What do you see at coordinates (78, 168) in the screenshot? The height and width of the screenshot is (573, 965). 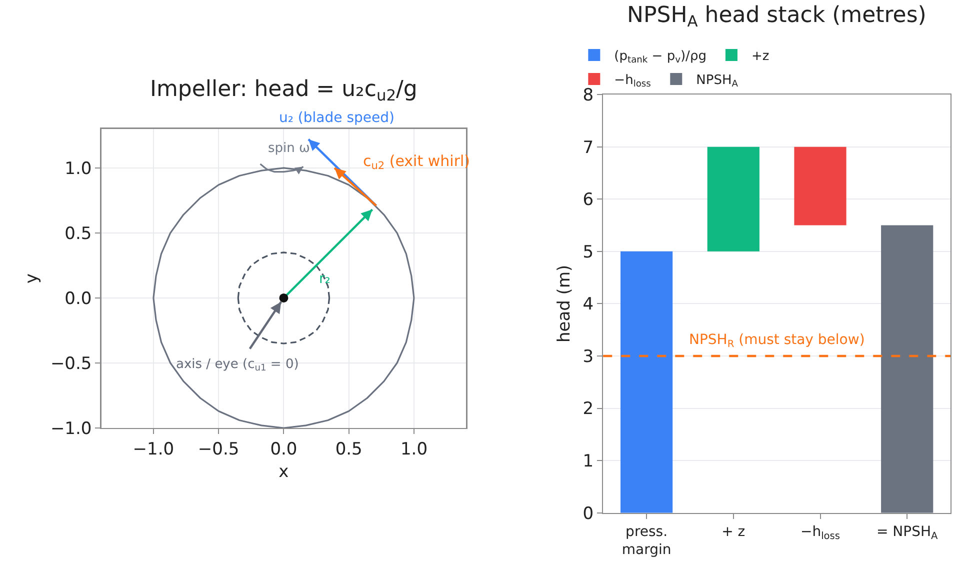 I see `y-tick-label: 1.0` at bounding box center [78, 168].